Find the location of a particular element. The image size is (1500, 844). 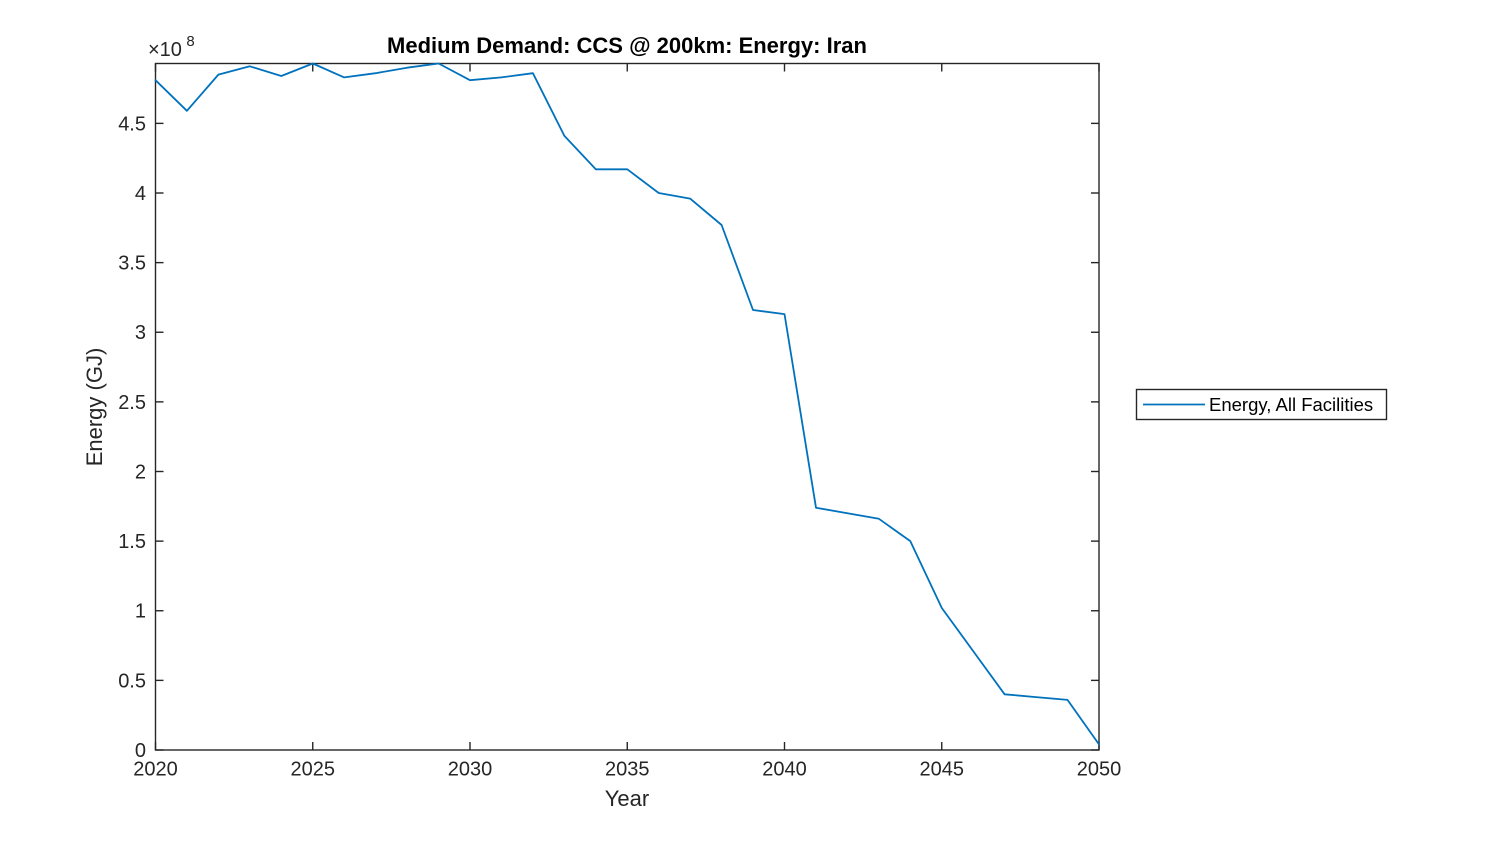

x-tick-label: 2045 is located at coordinates (942, 770).